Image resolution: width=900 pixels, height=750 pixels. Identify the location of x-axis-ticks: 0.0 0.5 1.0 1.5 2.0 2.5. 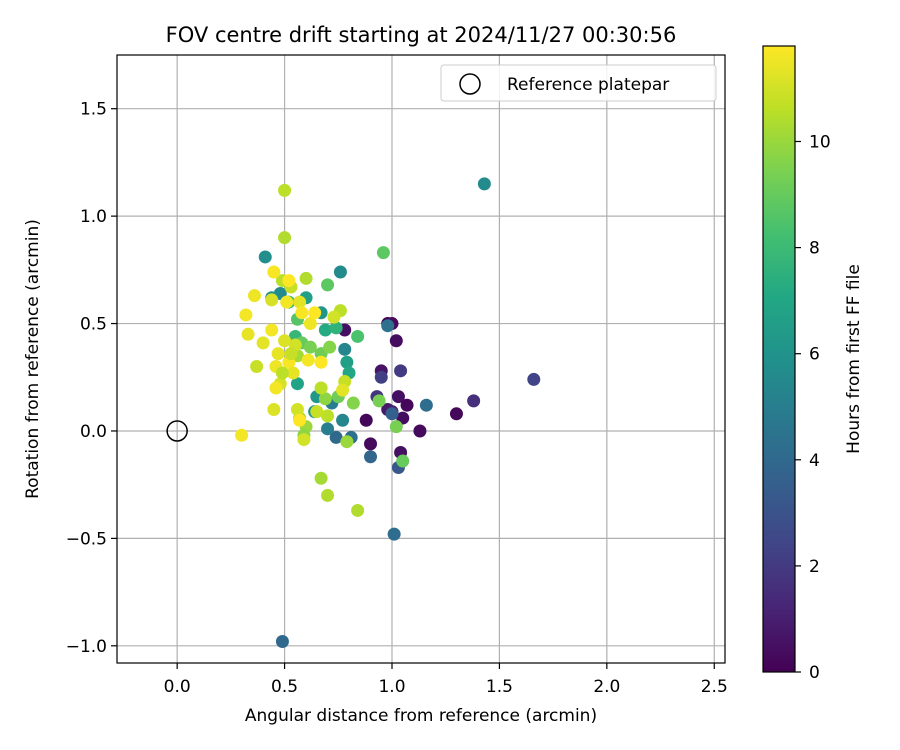
(446, 680).